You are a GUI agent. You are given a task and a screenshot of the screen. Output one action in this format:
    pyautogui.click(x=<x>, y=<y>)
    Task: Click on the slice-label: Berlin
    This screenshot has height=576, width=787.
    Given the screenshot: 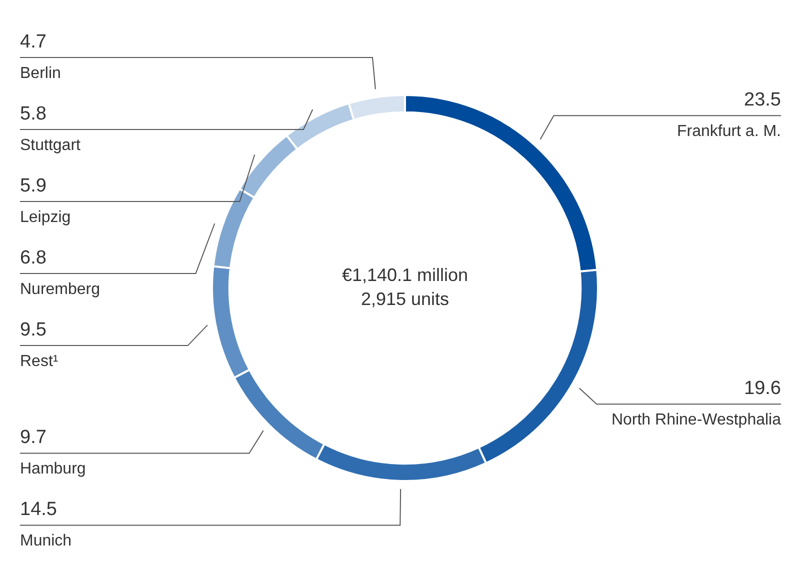 What is the action you would take?
    pyautogui.click(x=40, y=73)
    